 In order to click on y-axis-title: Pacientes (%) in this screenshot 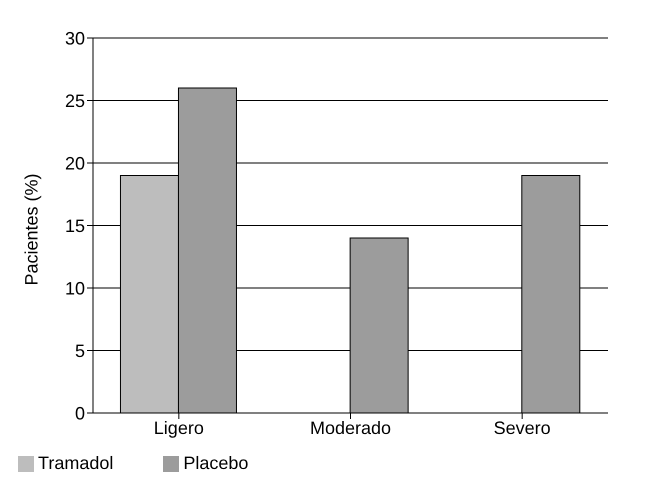, I will do `click(31, 229)`.